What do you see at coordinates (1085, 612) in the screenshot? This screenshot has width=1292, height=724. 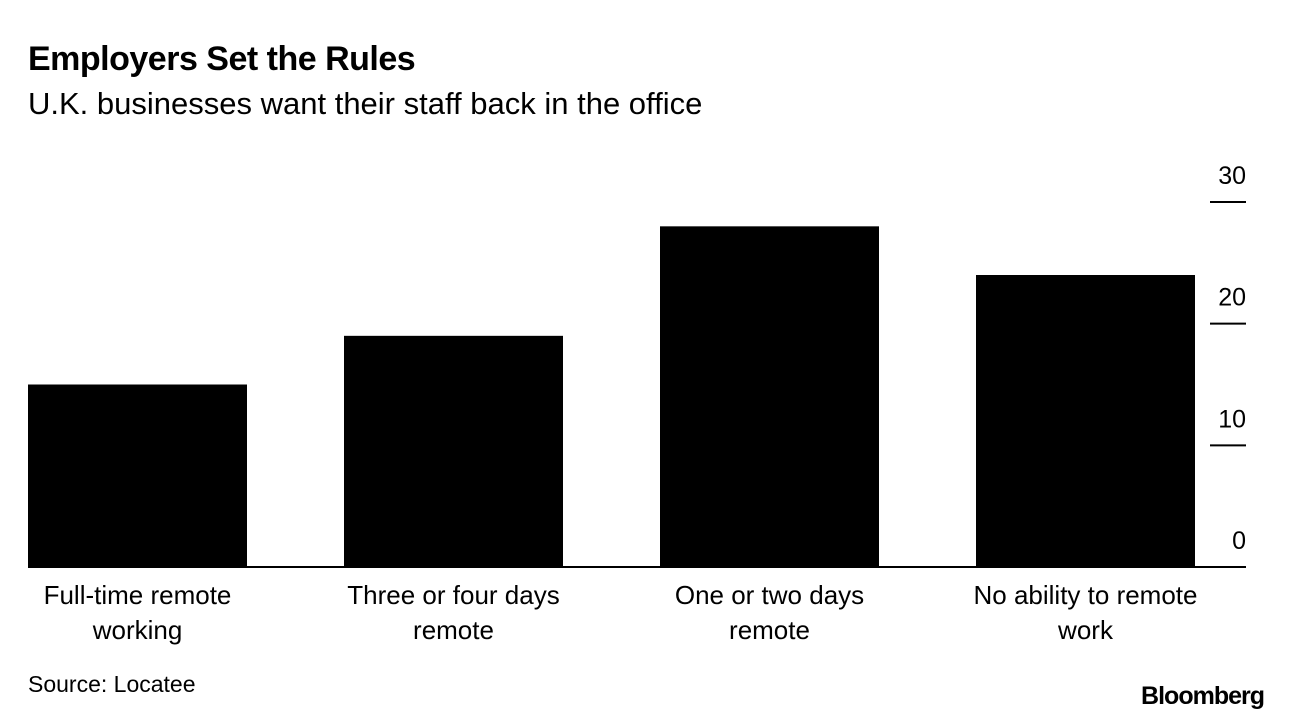 I see `x-tick-label: No ability to remote work` at bounding box center [1085, 612].